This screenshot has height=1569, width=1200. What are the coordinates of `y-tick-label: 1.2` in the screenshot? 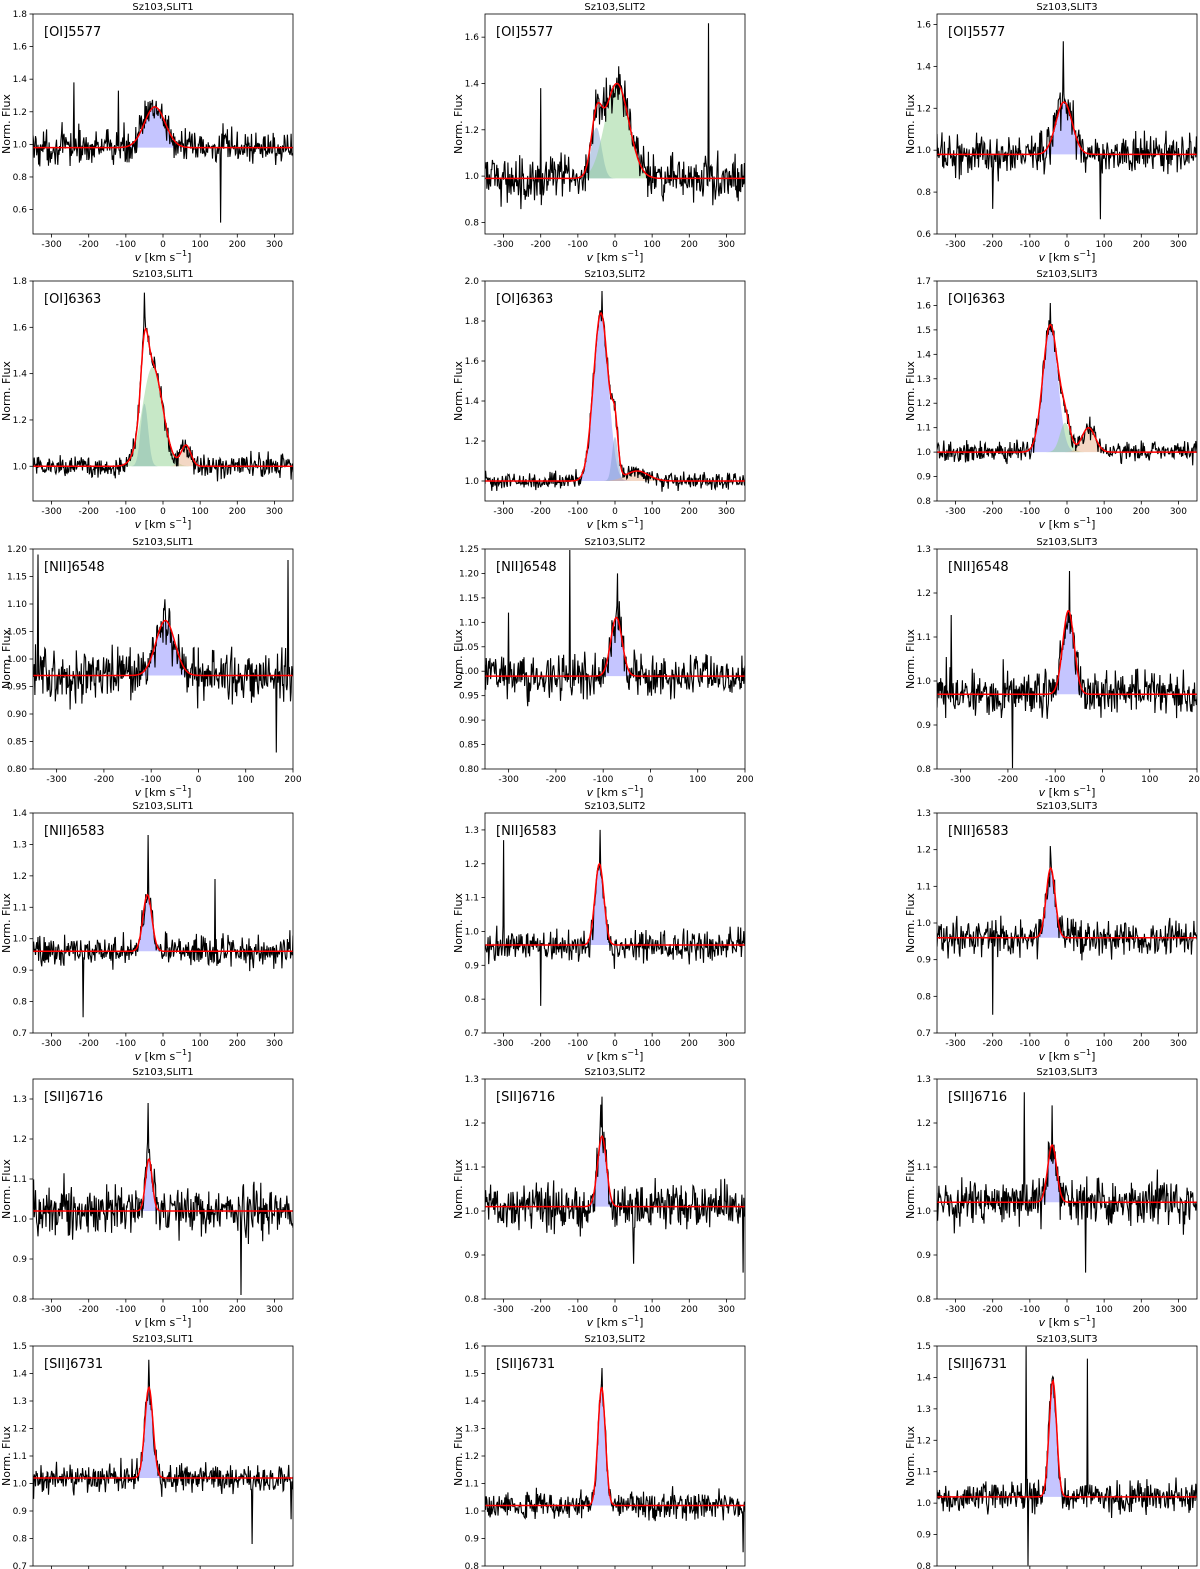 It's located at (472, 442).